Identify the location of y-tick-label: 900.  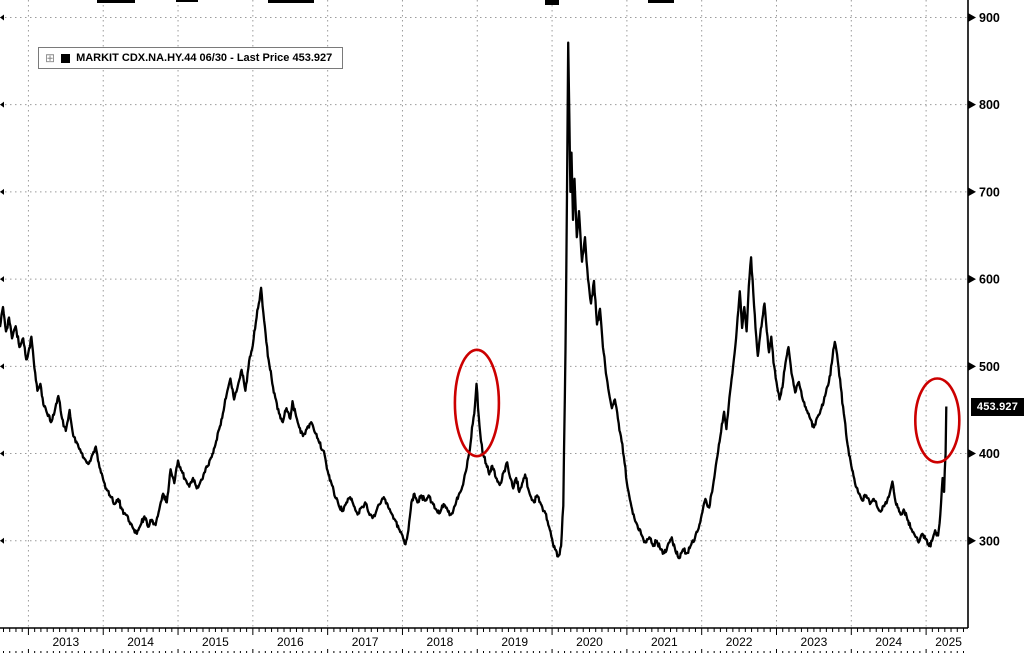
(989, 18).